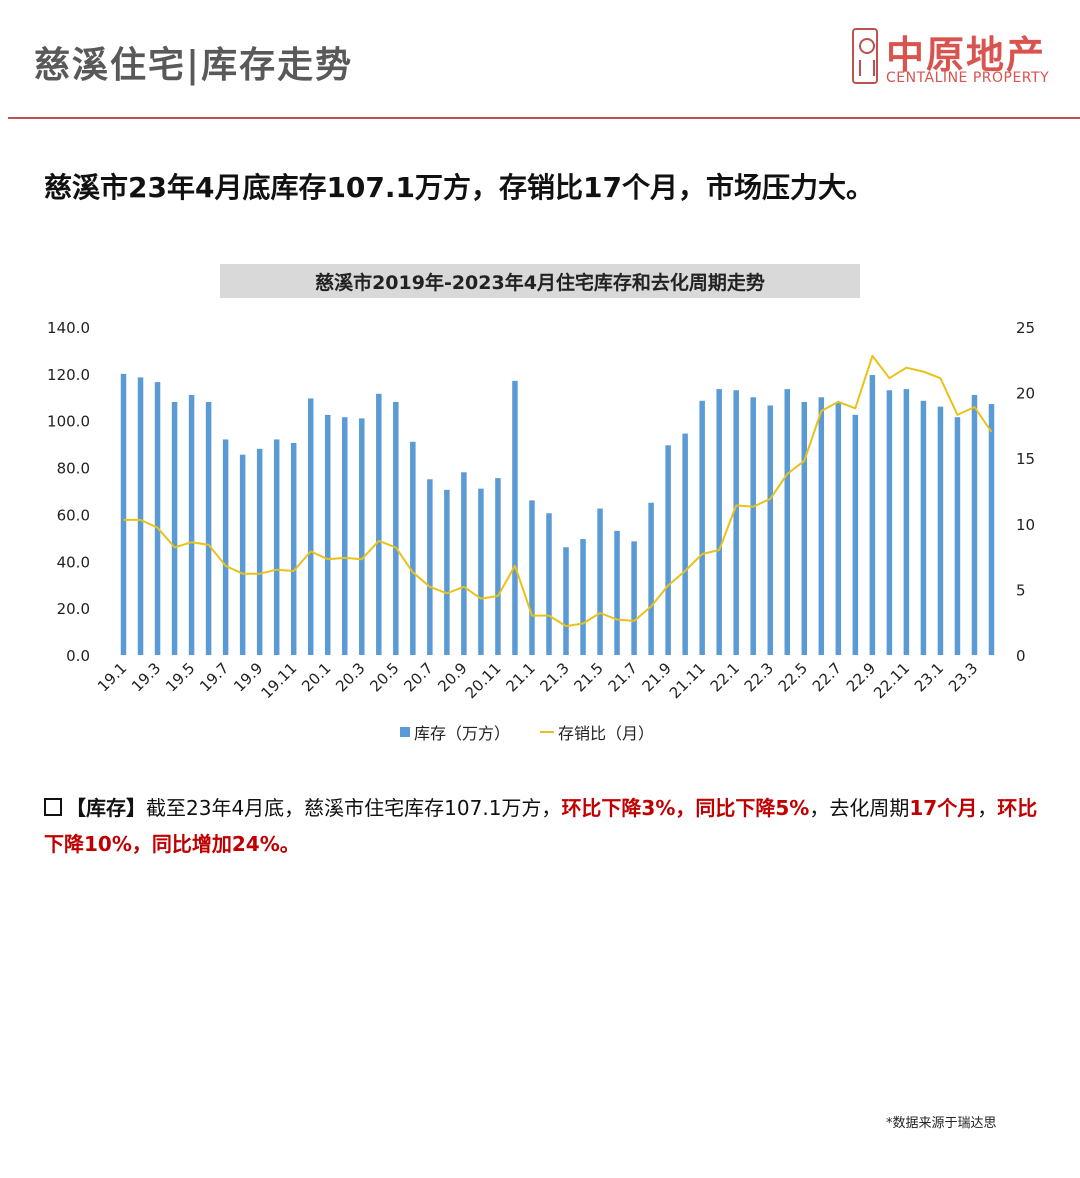  What do you see at coordinates (865, 56) in the screenshot?
I see `logo-seal-icon` at bounding box center [865, 56].